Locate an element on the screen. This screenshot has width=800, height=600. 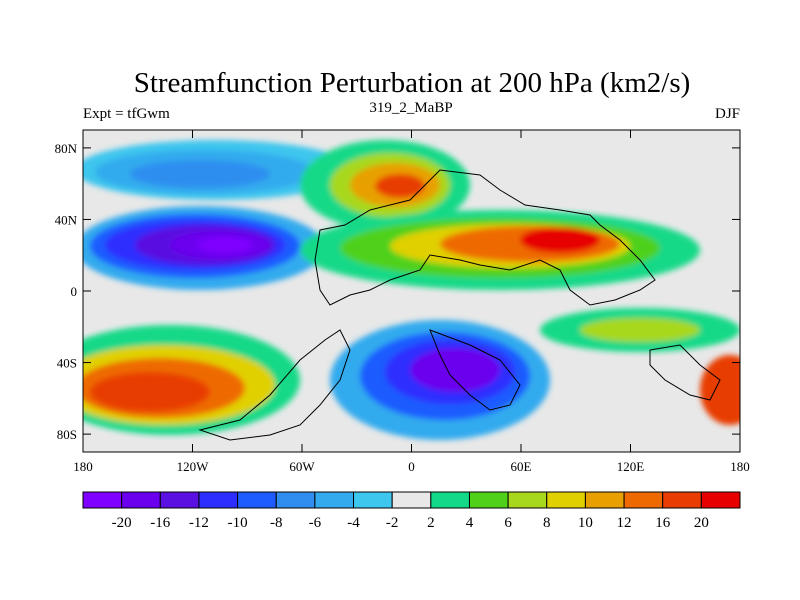
colorbar-label: -6 is located at coordinates (315, 523).